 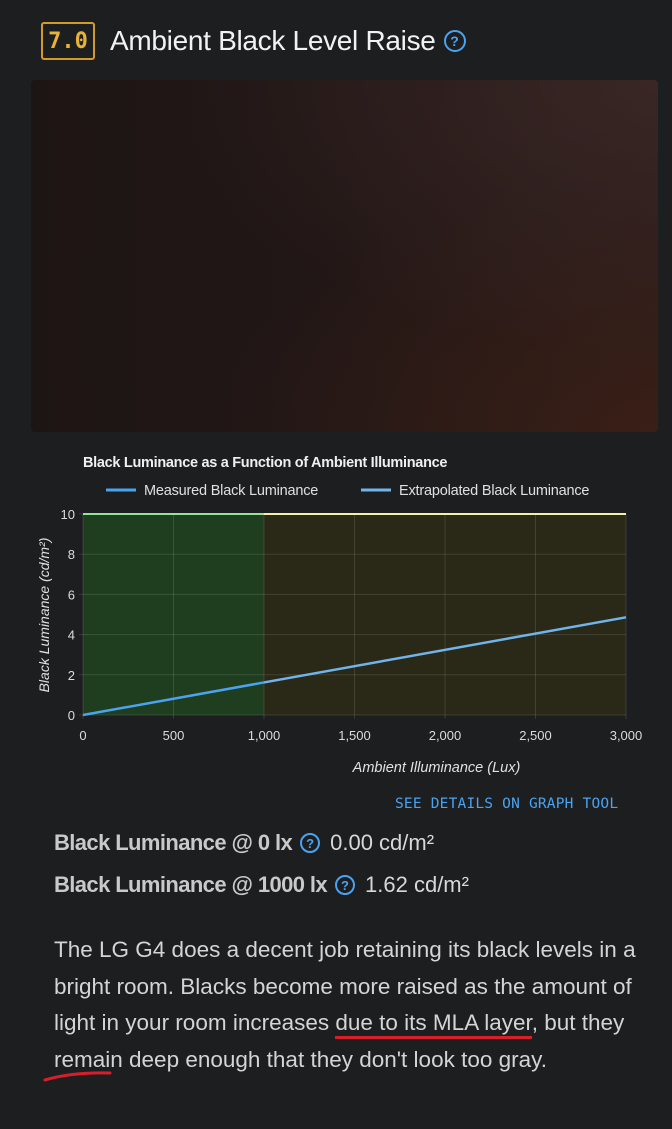 I want to click on y-tick-label: 0, so click(x=71, y=715).